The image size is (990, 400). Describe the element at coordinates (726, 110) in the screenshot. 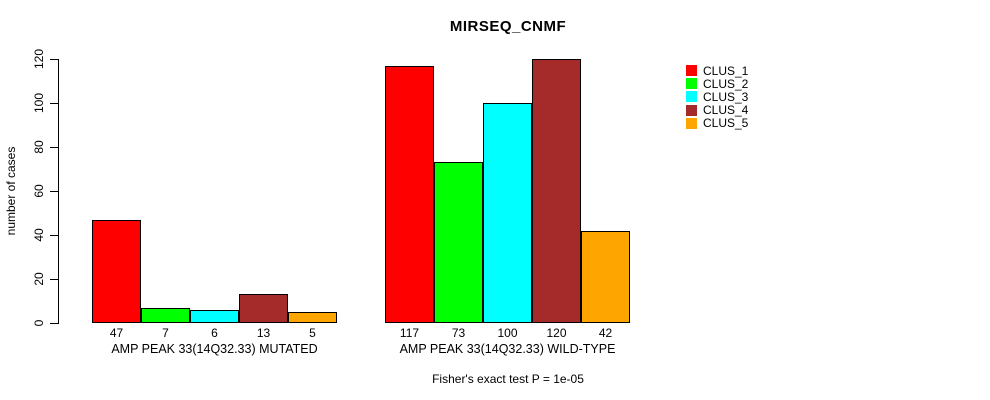

I see `legend-label: CLUS_4` at that location.